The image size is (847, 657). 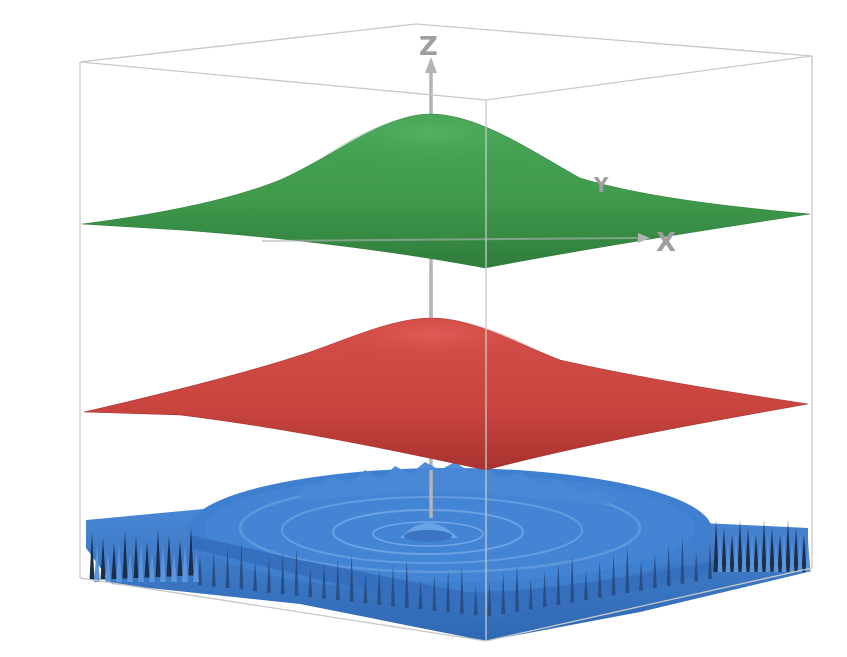 I want to click on z-axis: Z, so click(x=428, y=286).